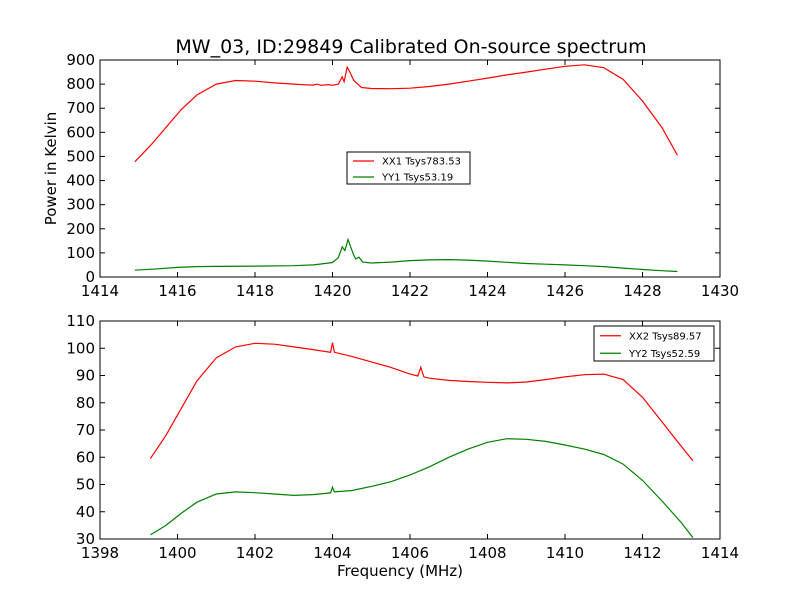 The height and width of the screenshot is (604, 800). Describe the element at coordinates (487, 291) in the screenshot. I see `x-tick-label: 1424` at that location.